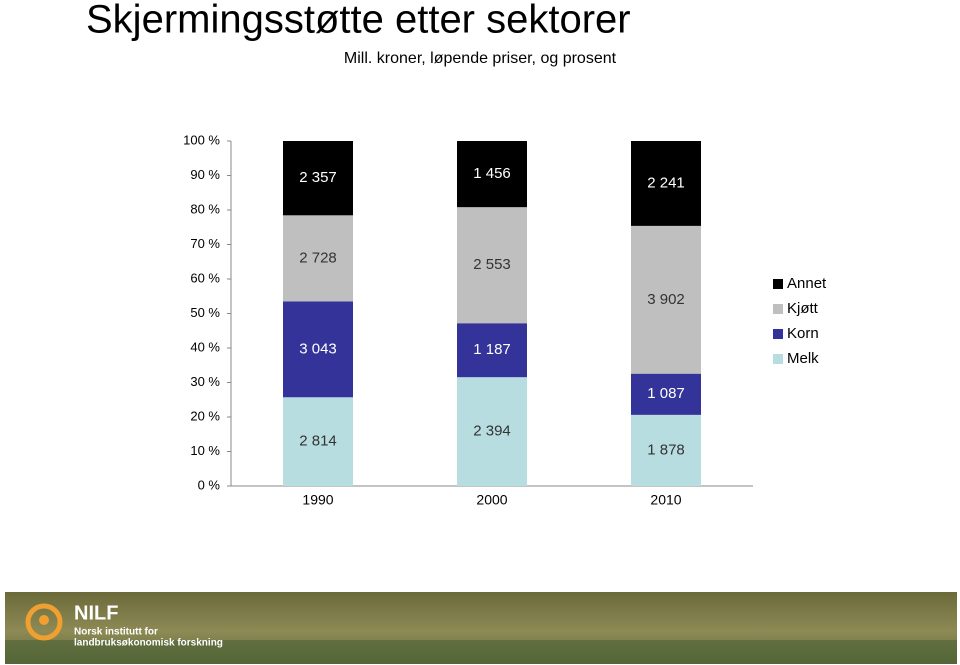 This screenshot has width=960, height=665. What do you see at coordinates (201, 139) in the screenshot?
I see `y-tick-label: 100 %` at bounding box center [201, 139].